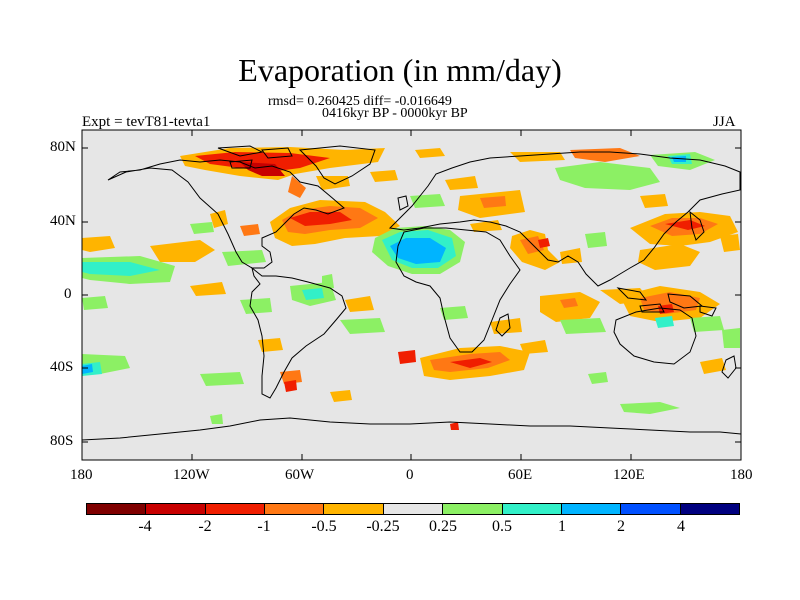  Describe the element at coordinates (360, 101) in the screenshot. I see `rmsd-diff-stats: rmsd= 0.260425 diff= -0.016649` at that location.